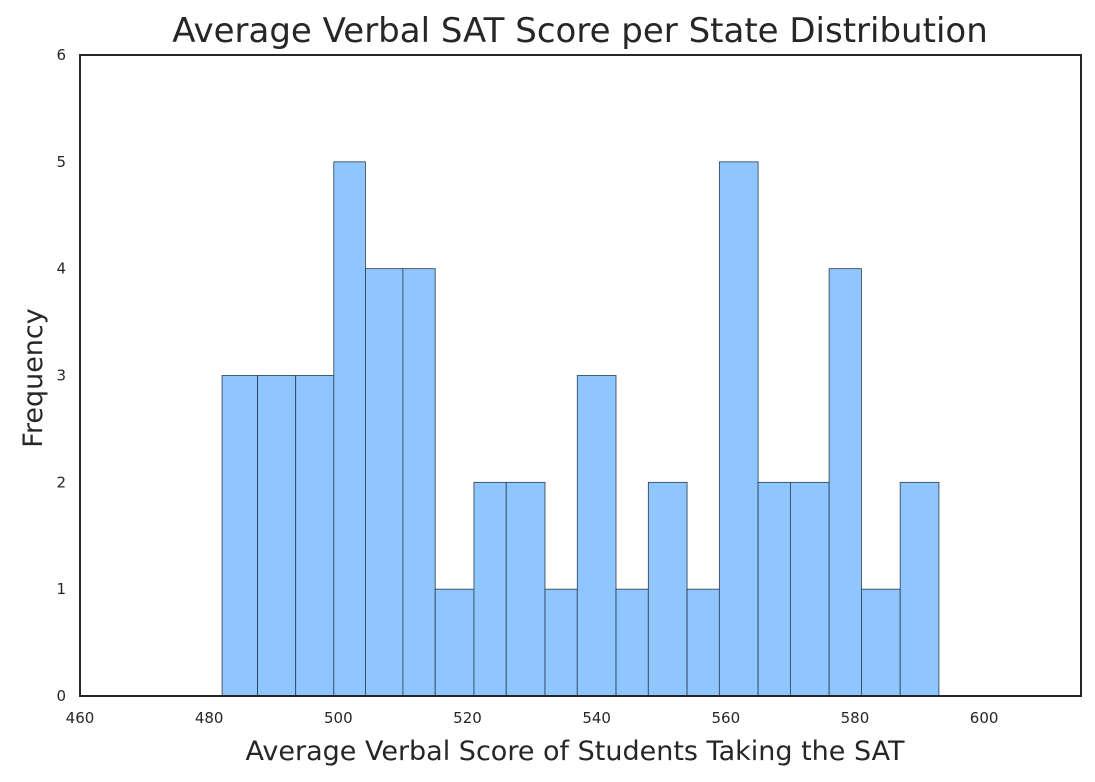  What do you see at coordinates (467, 718) in the screenshot?
I see `x-tick-label: 520` at bounding box center [467, 718].